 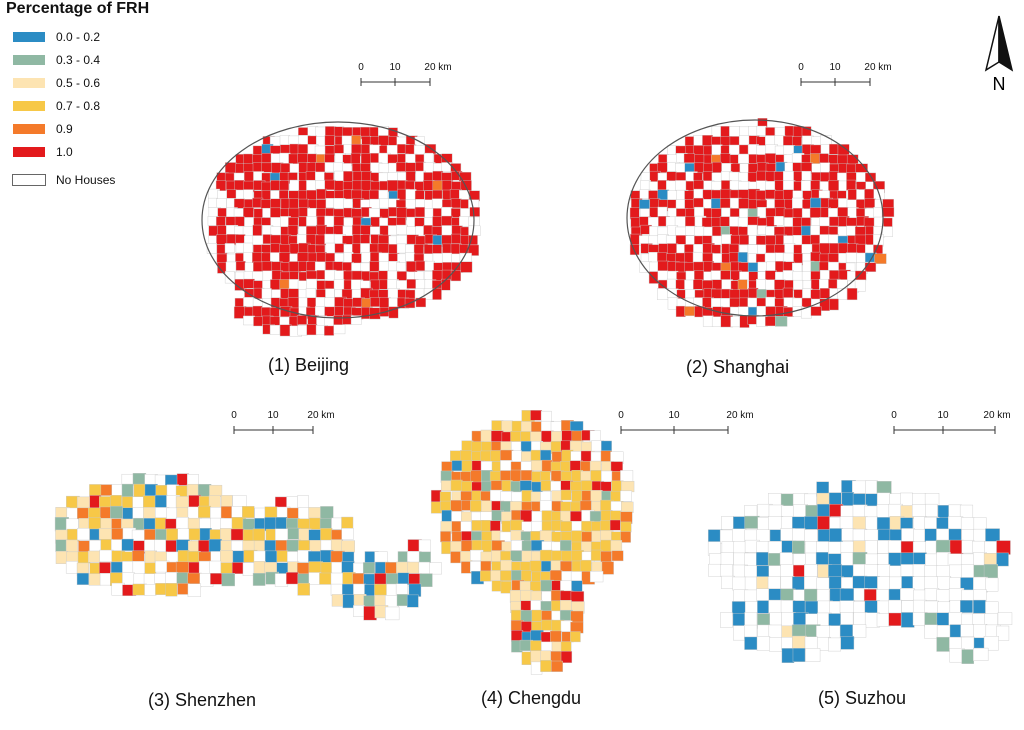 What do you see at coordinates (273, 430) in the screenshot?
I see `scalebar-line` at bounding box center [273, 430].